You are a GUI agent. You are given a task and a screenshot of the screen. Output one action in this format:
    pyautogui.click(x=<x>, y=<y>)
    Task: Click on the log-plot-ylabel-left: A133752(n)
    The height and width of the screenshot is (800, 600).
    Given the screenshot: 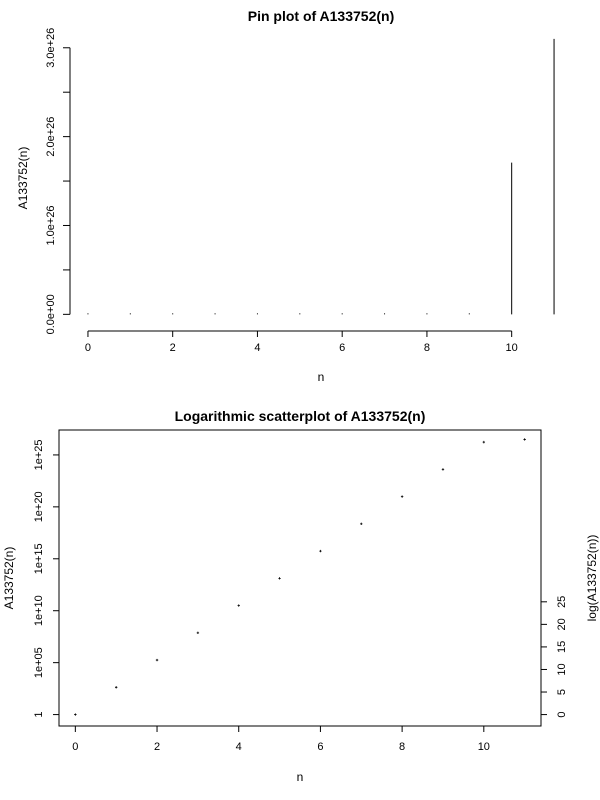 What is the action you would take?
    pyautogui.click(x=9, y=578)
    